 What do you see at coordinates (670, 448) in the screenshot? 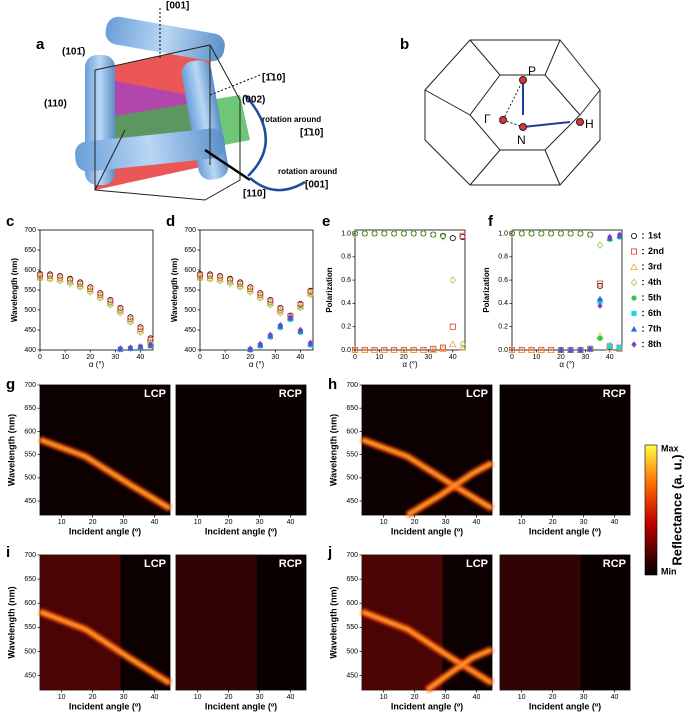
I see `colorbar-max: Max` at bounding box center [670, 448].